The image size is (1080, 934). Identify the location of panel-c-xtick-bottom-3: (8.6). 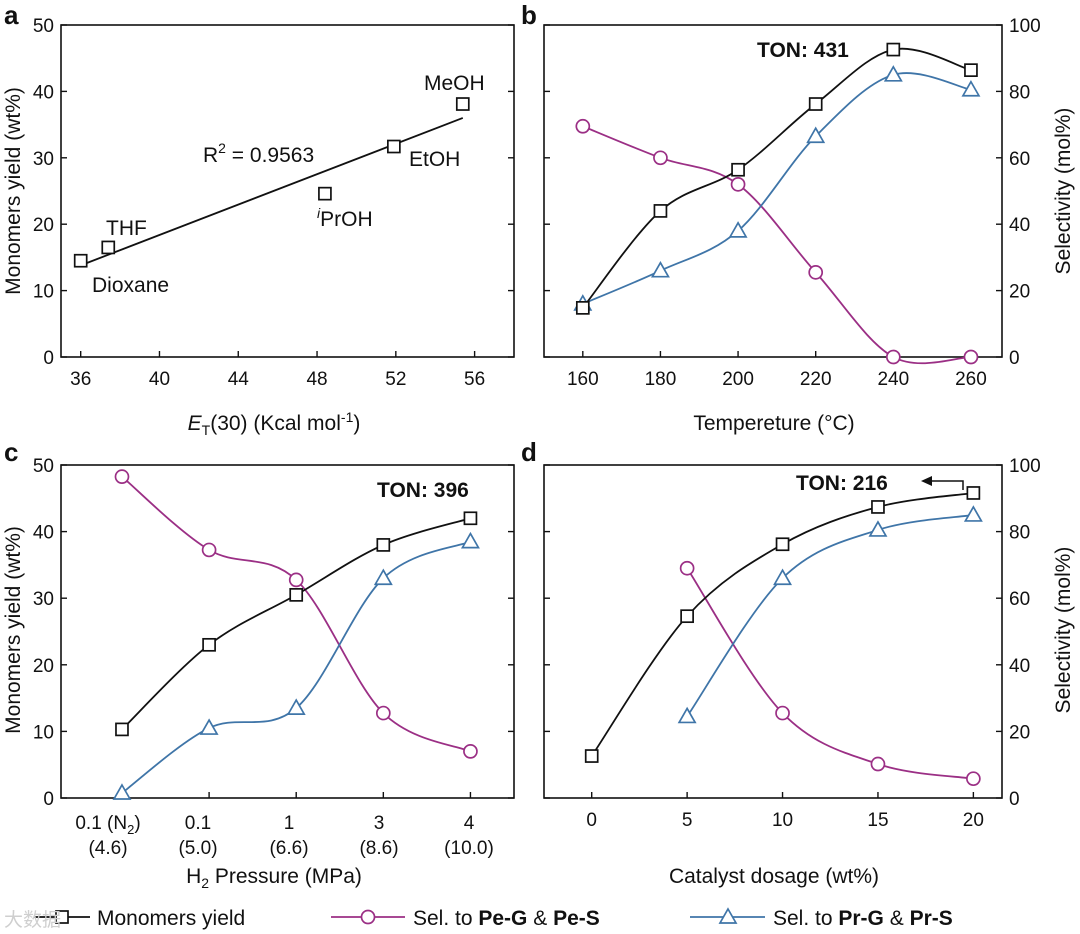
(378, 848).